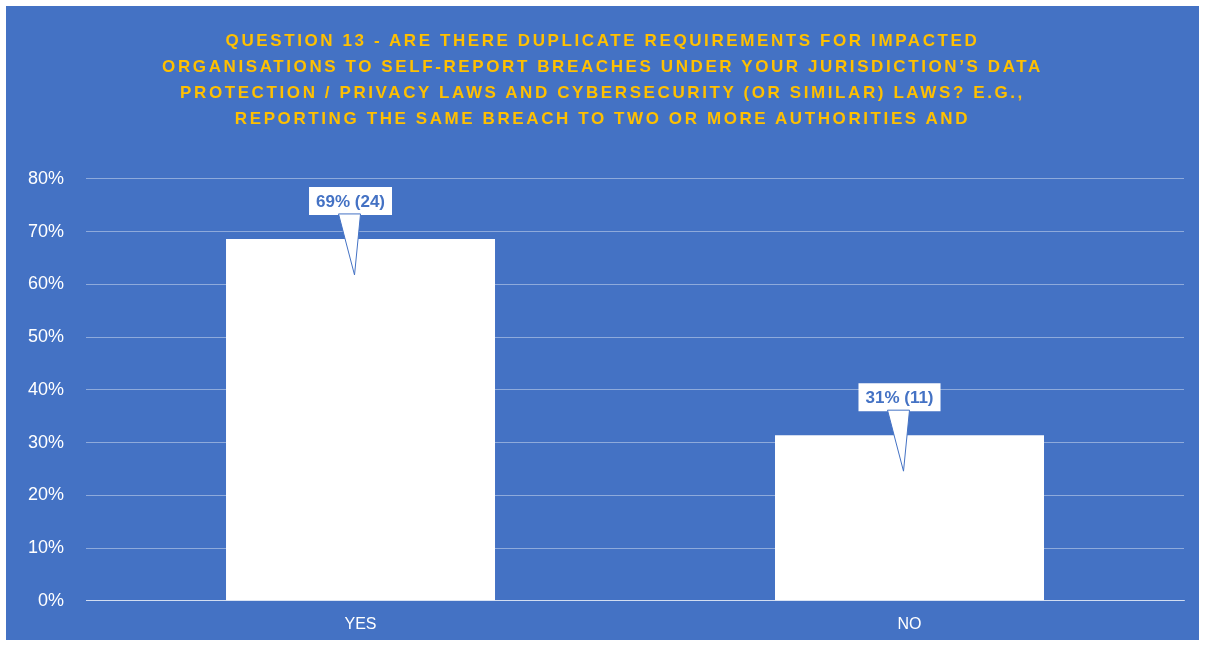 The width and height of the screenshot is (1205, 646). Describe the element at coordinates (46, 494) in the screenshot. I see `y-tick-label: 20%` at that location.